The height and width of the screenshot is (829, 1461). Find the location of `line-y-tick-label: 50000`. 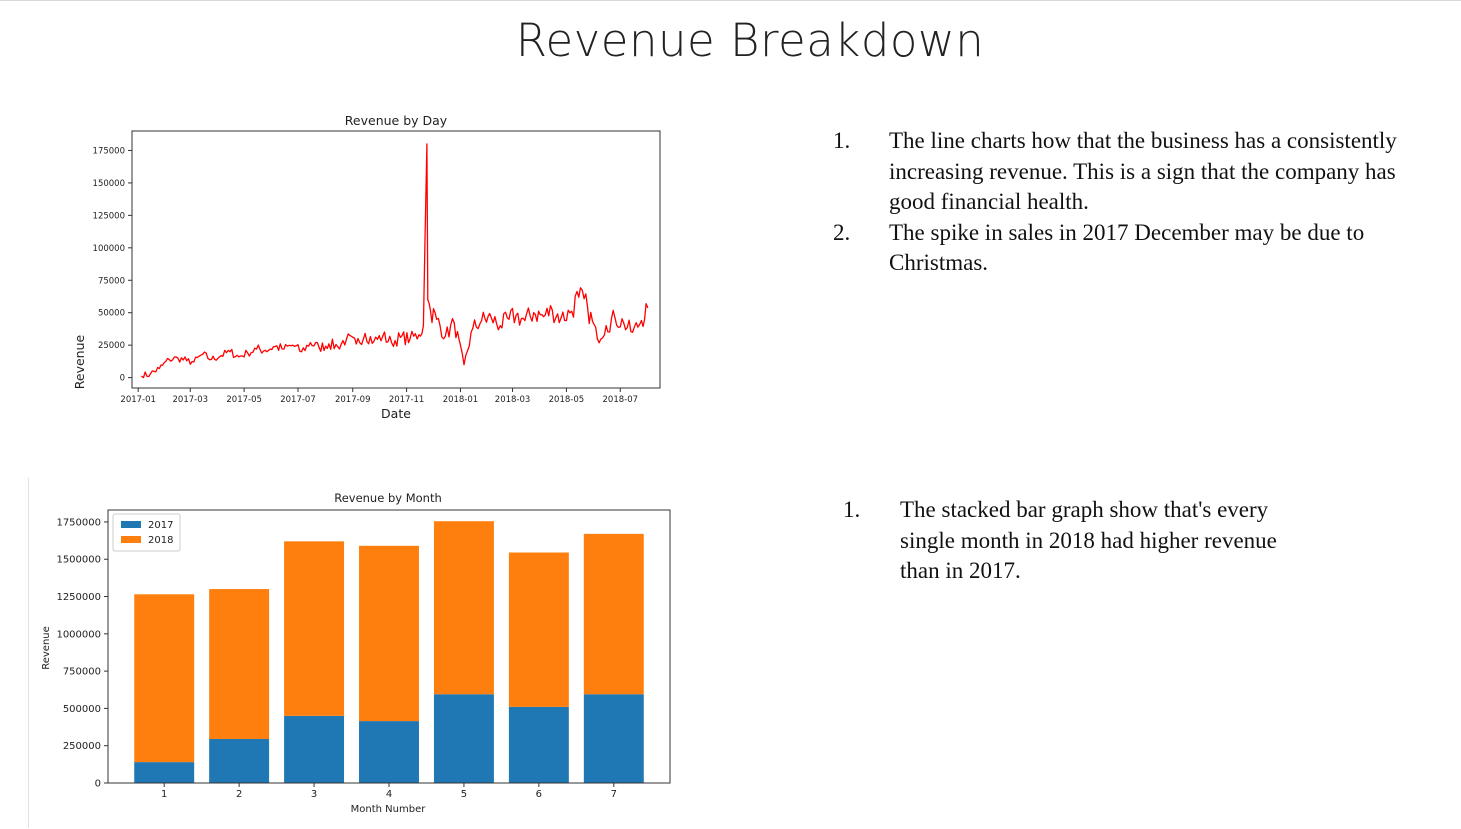

line-y-tick-label: 50000 is located at coordinates (111, 314).